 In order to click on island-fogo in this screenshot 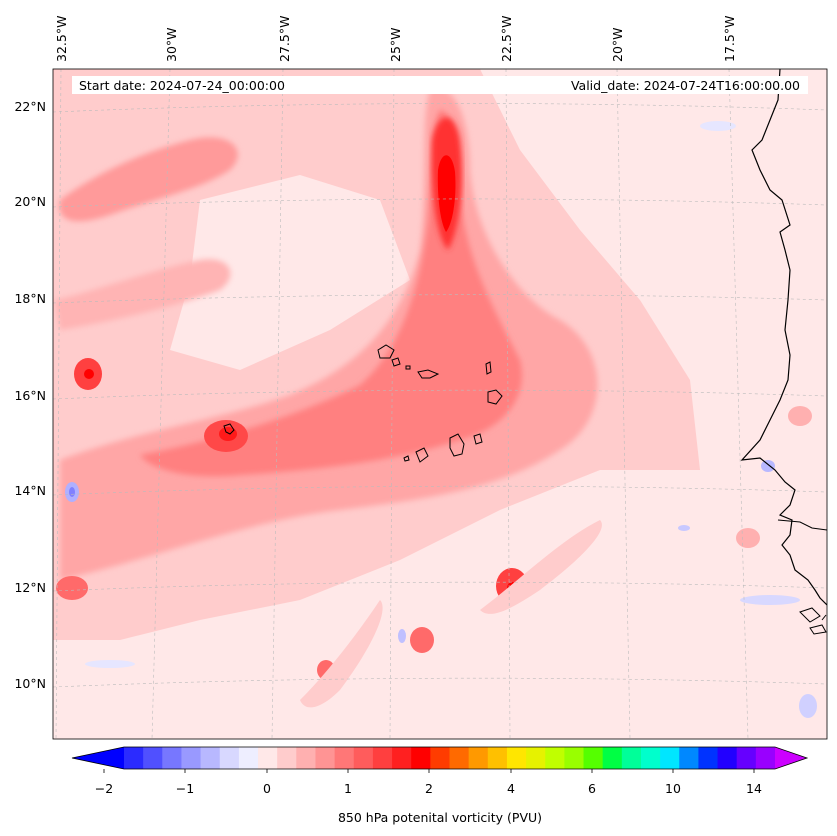, I will do `click(422, 455)`.